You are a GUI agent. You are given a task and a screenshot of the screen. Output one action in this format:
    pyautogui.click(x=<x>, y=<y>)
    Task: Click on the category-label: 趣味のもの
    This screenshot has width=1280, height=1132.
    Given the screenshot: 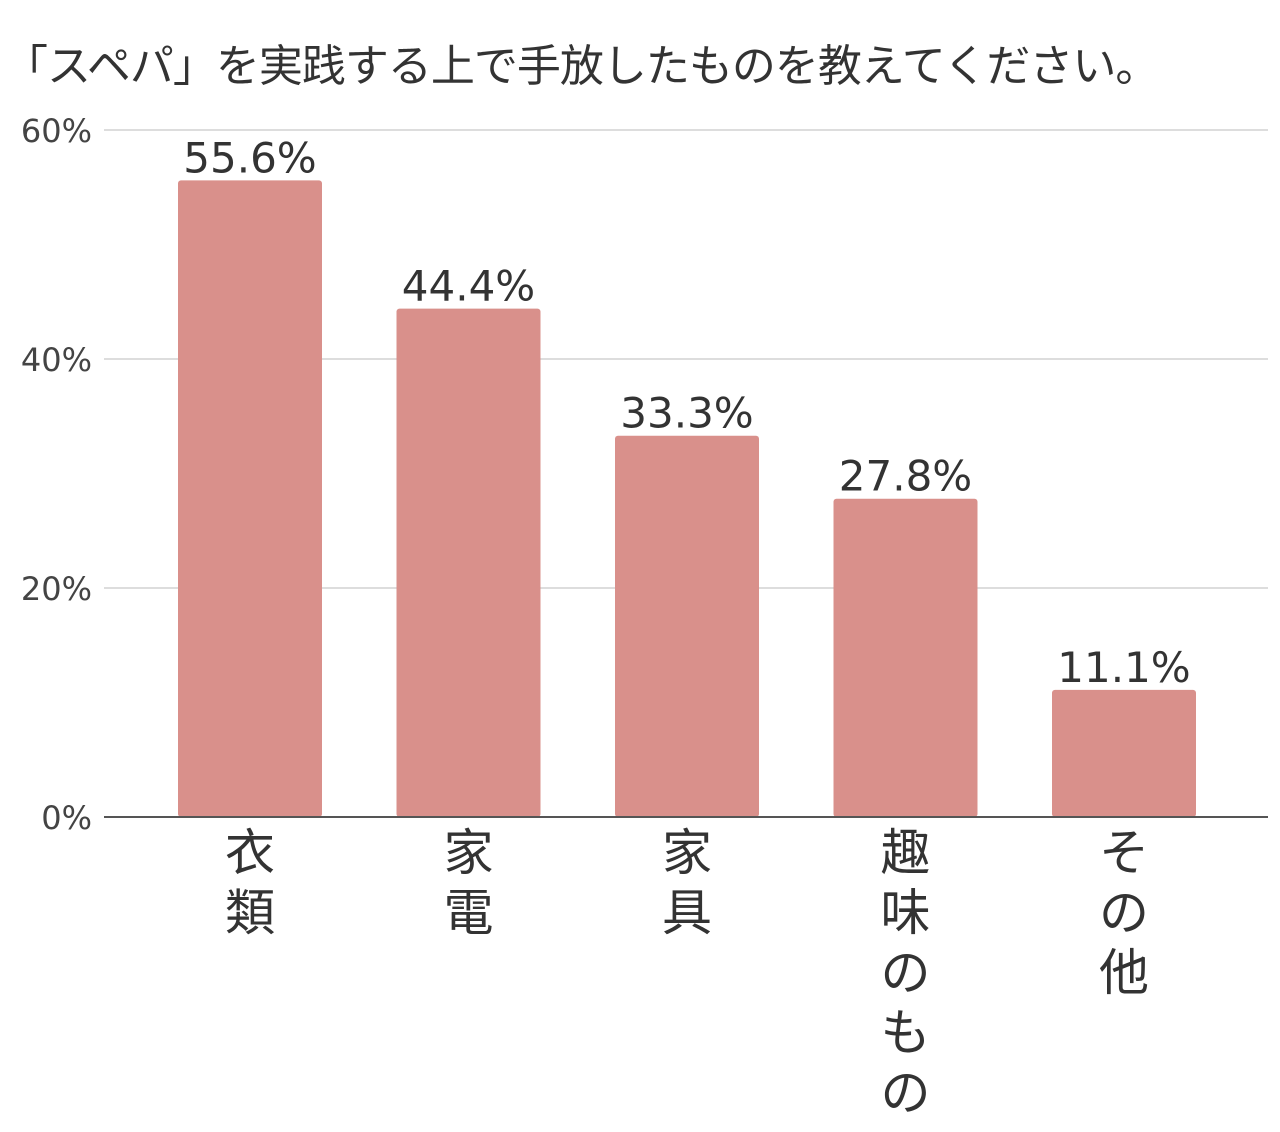 What is the action you would take?
    pyautogui.click(x=906, y=973)
    